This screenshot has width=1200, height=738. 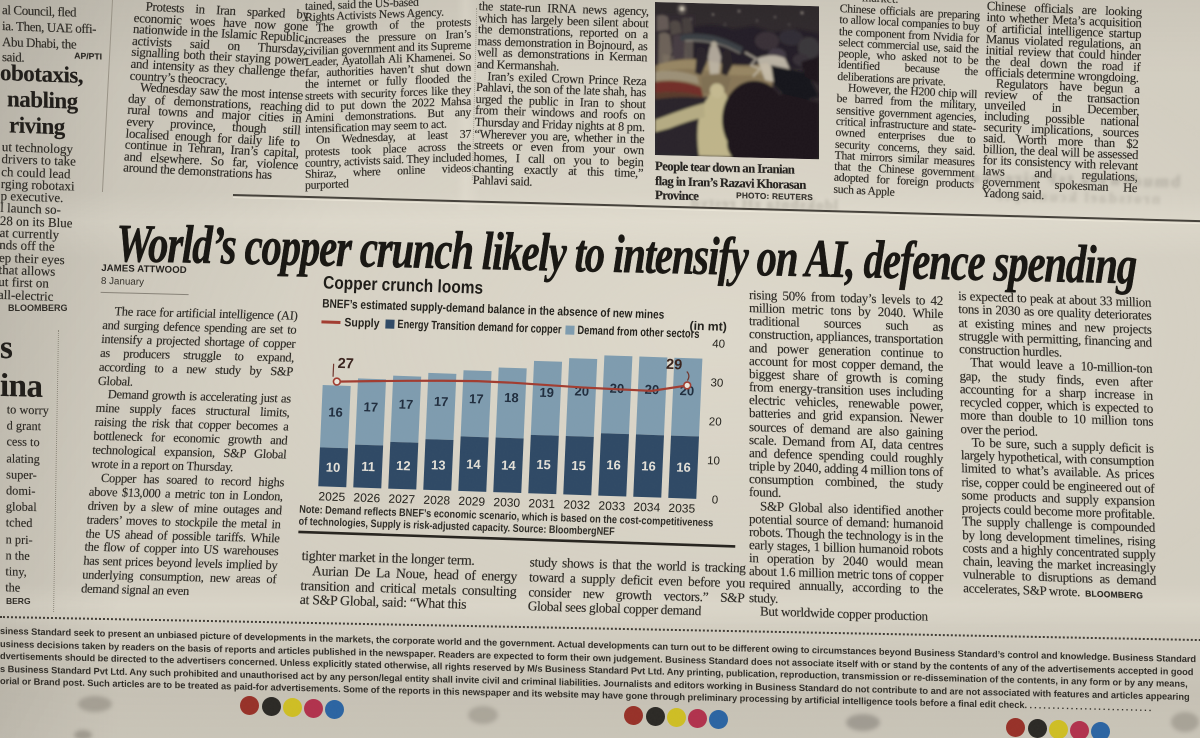 I want to click on svg-text: 18, so click(x=511, y=397).